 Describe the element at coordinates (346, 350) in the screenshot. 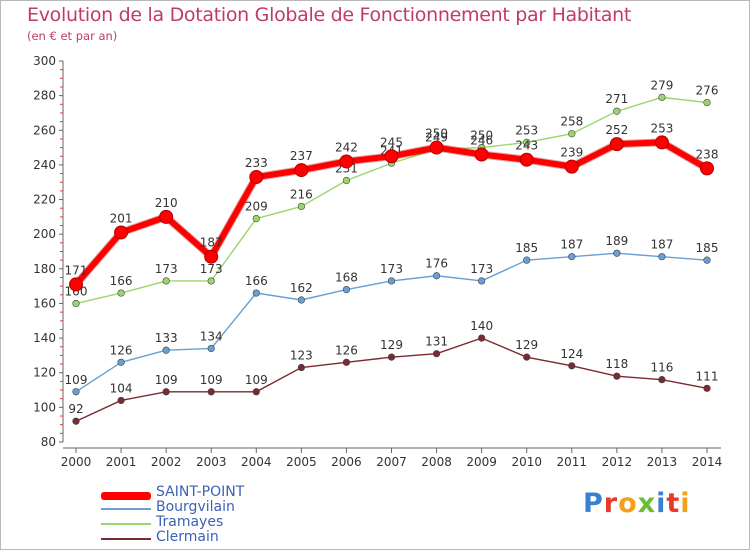

I see `data-label-clermain: 126` at that location.